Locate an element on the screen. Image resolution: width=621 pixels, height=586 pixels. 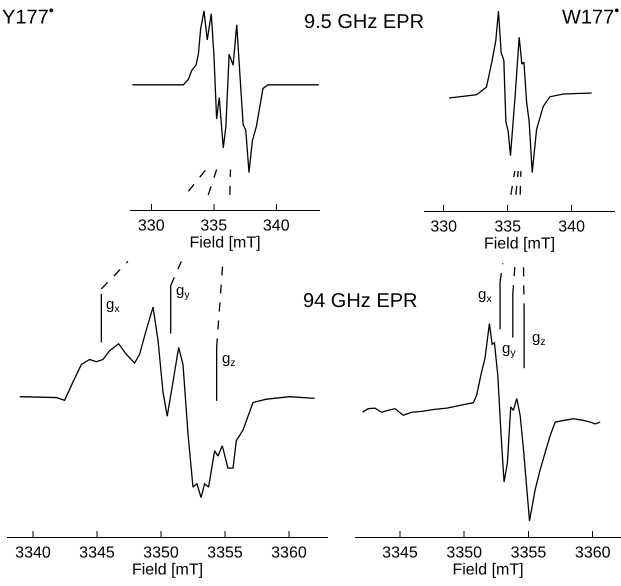
x-tick-label: 3340 is located at coordinates (33, 553).